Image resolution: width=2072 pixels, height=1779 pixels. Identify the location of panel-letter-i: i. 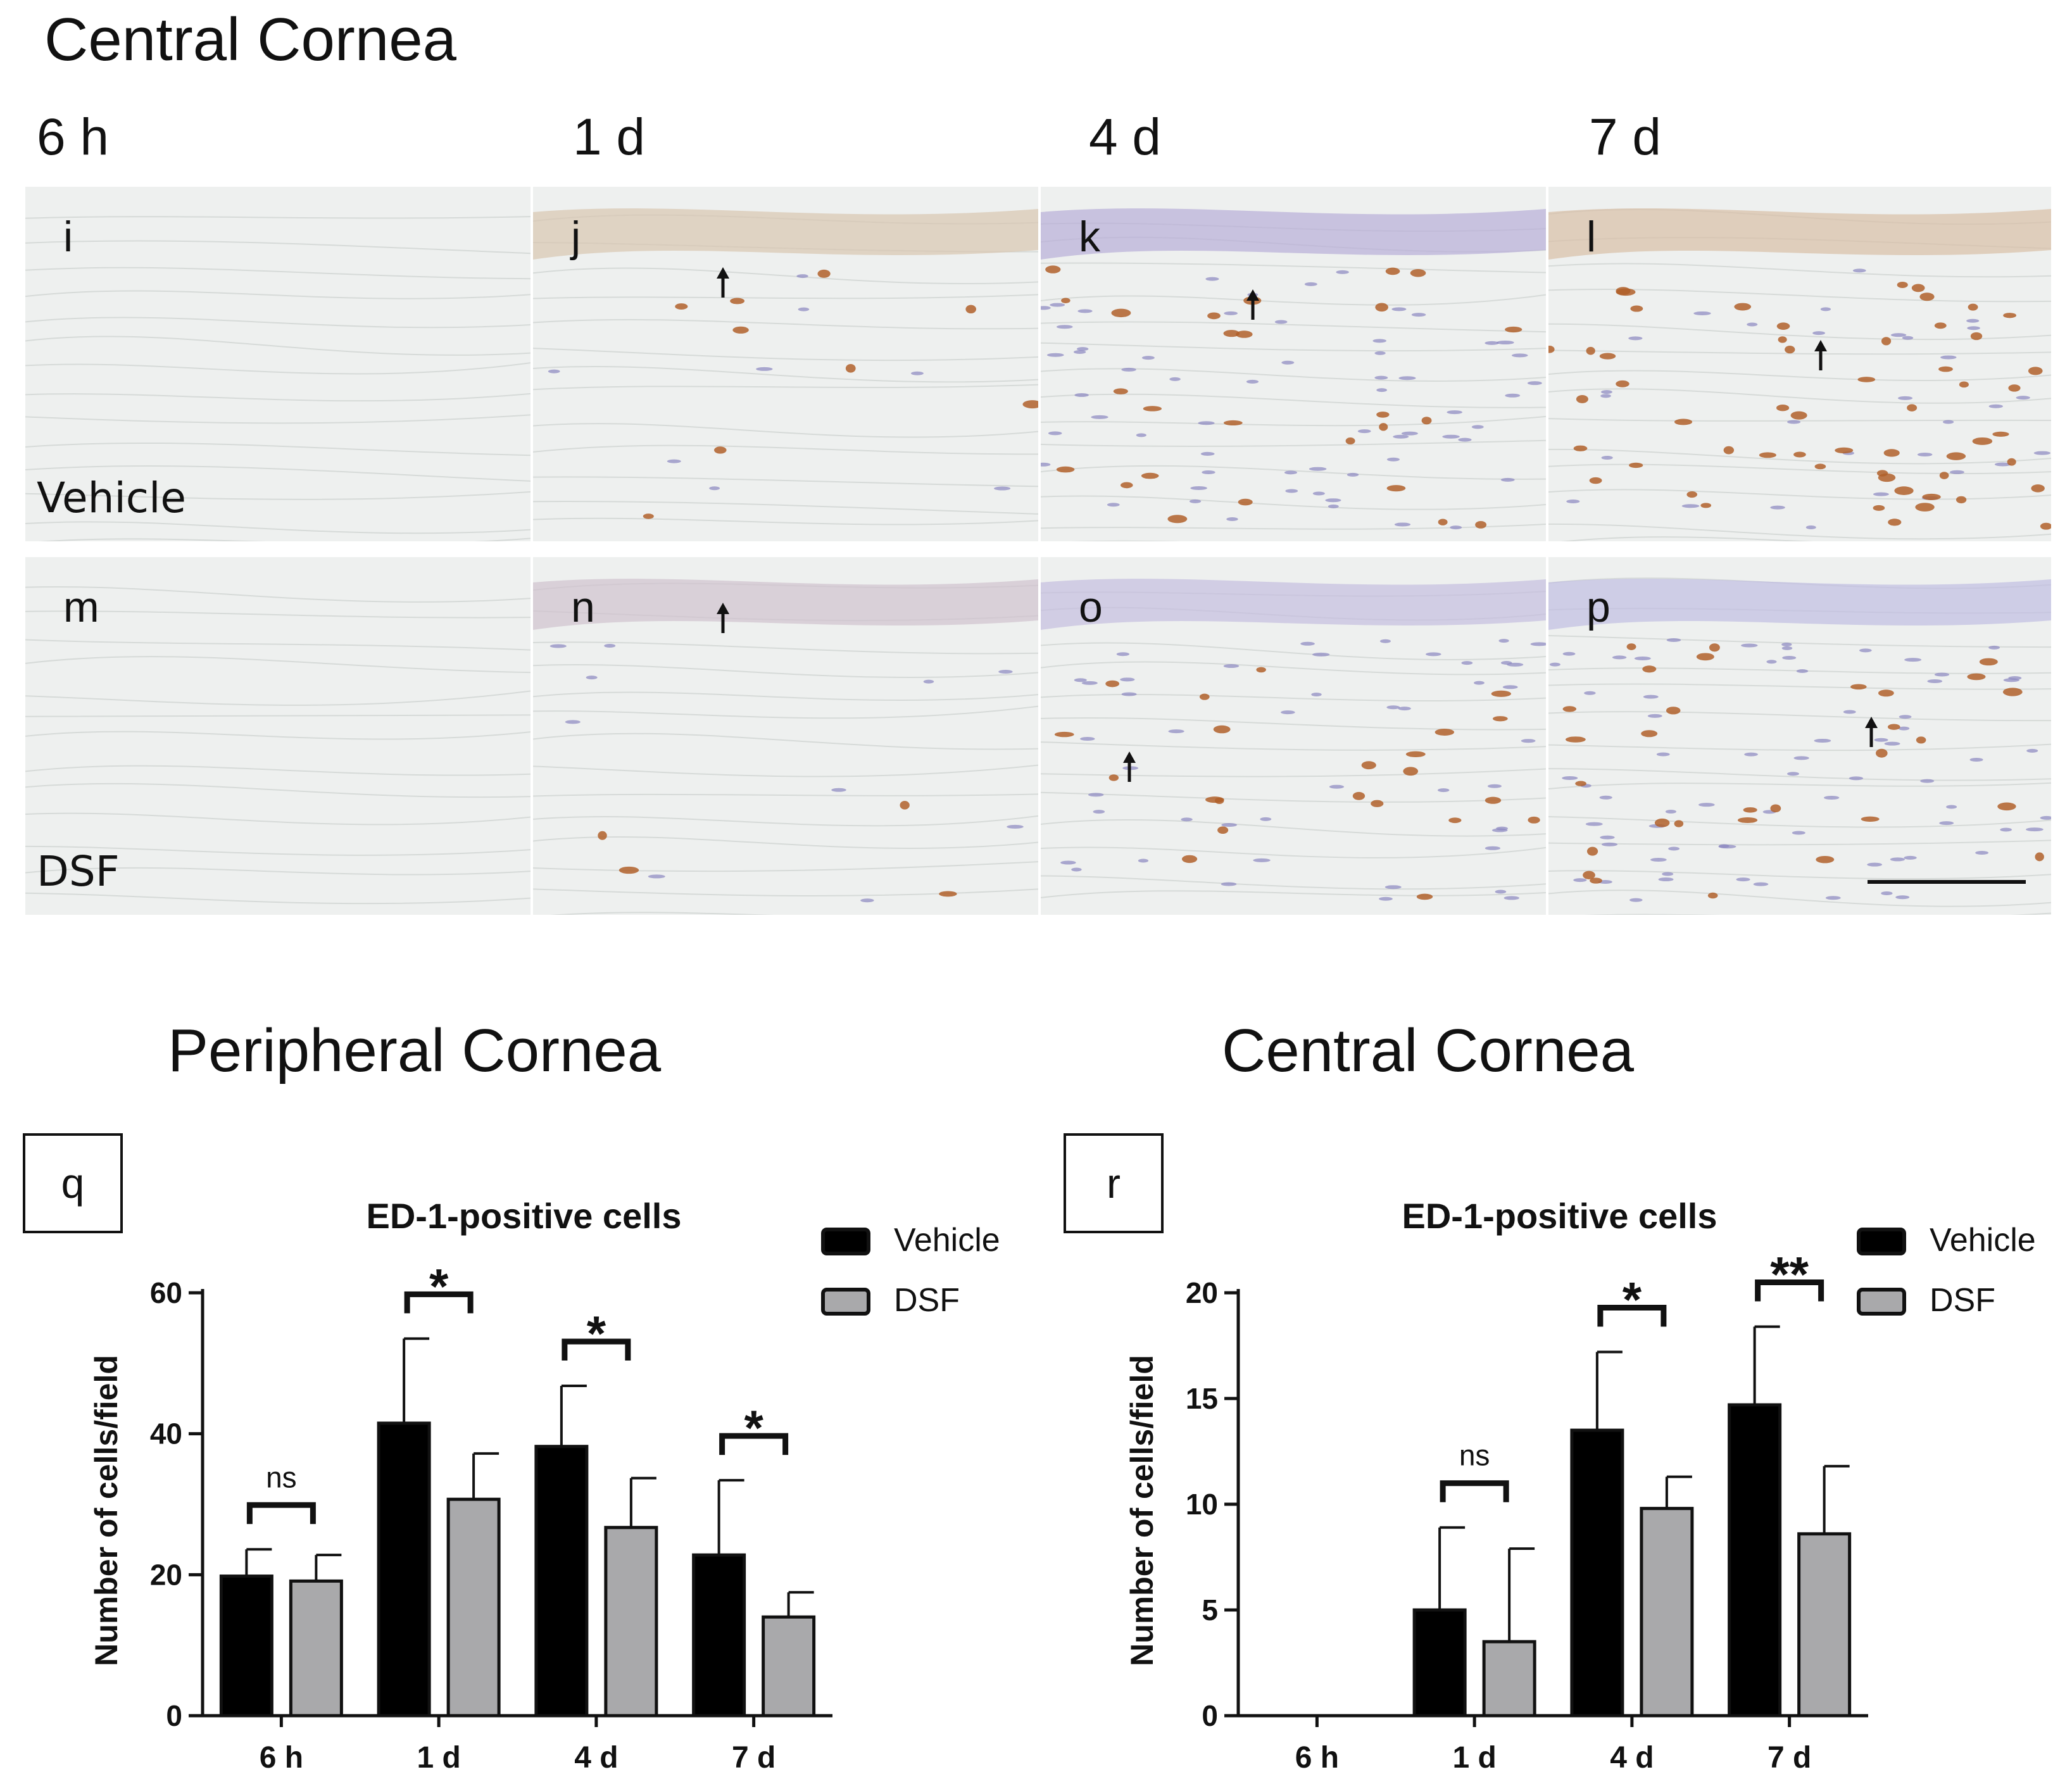
(68, 237).